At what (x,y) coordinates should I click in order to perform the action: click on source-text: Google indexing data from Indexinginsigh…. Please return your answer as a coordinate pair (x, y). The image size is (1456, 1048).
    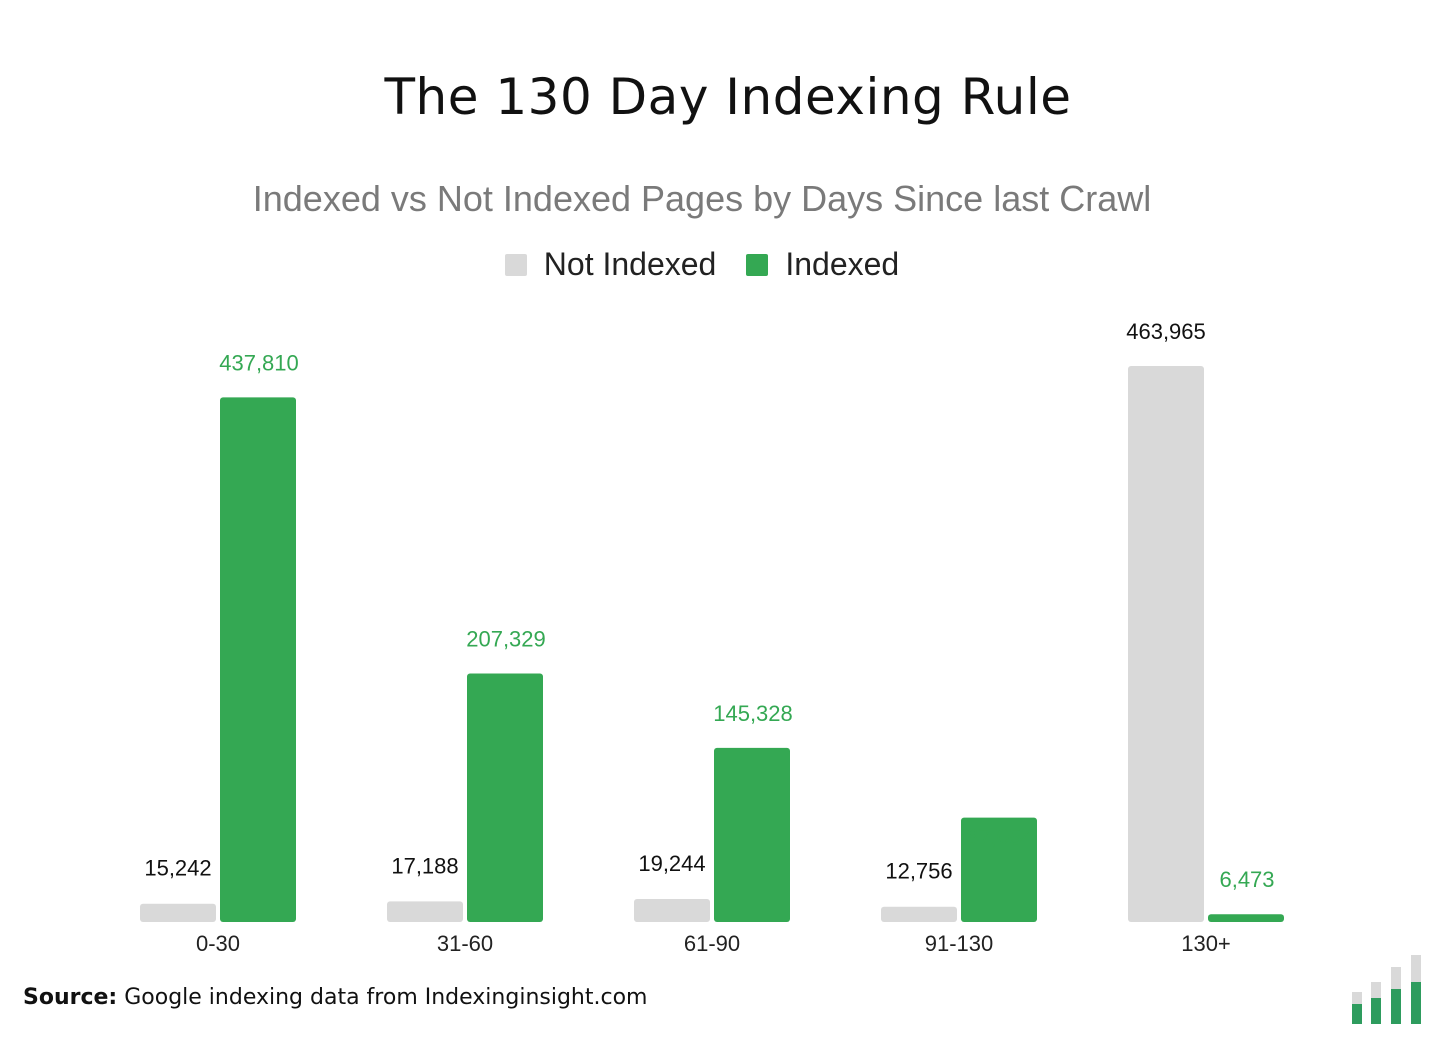
    Looking at the image, I should click on (386, 997).